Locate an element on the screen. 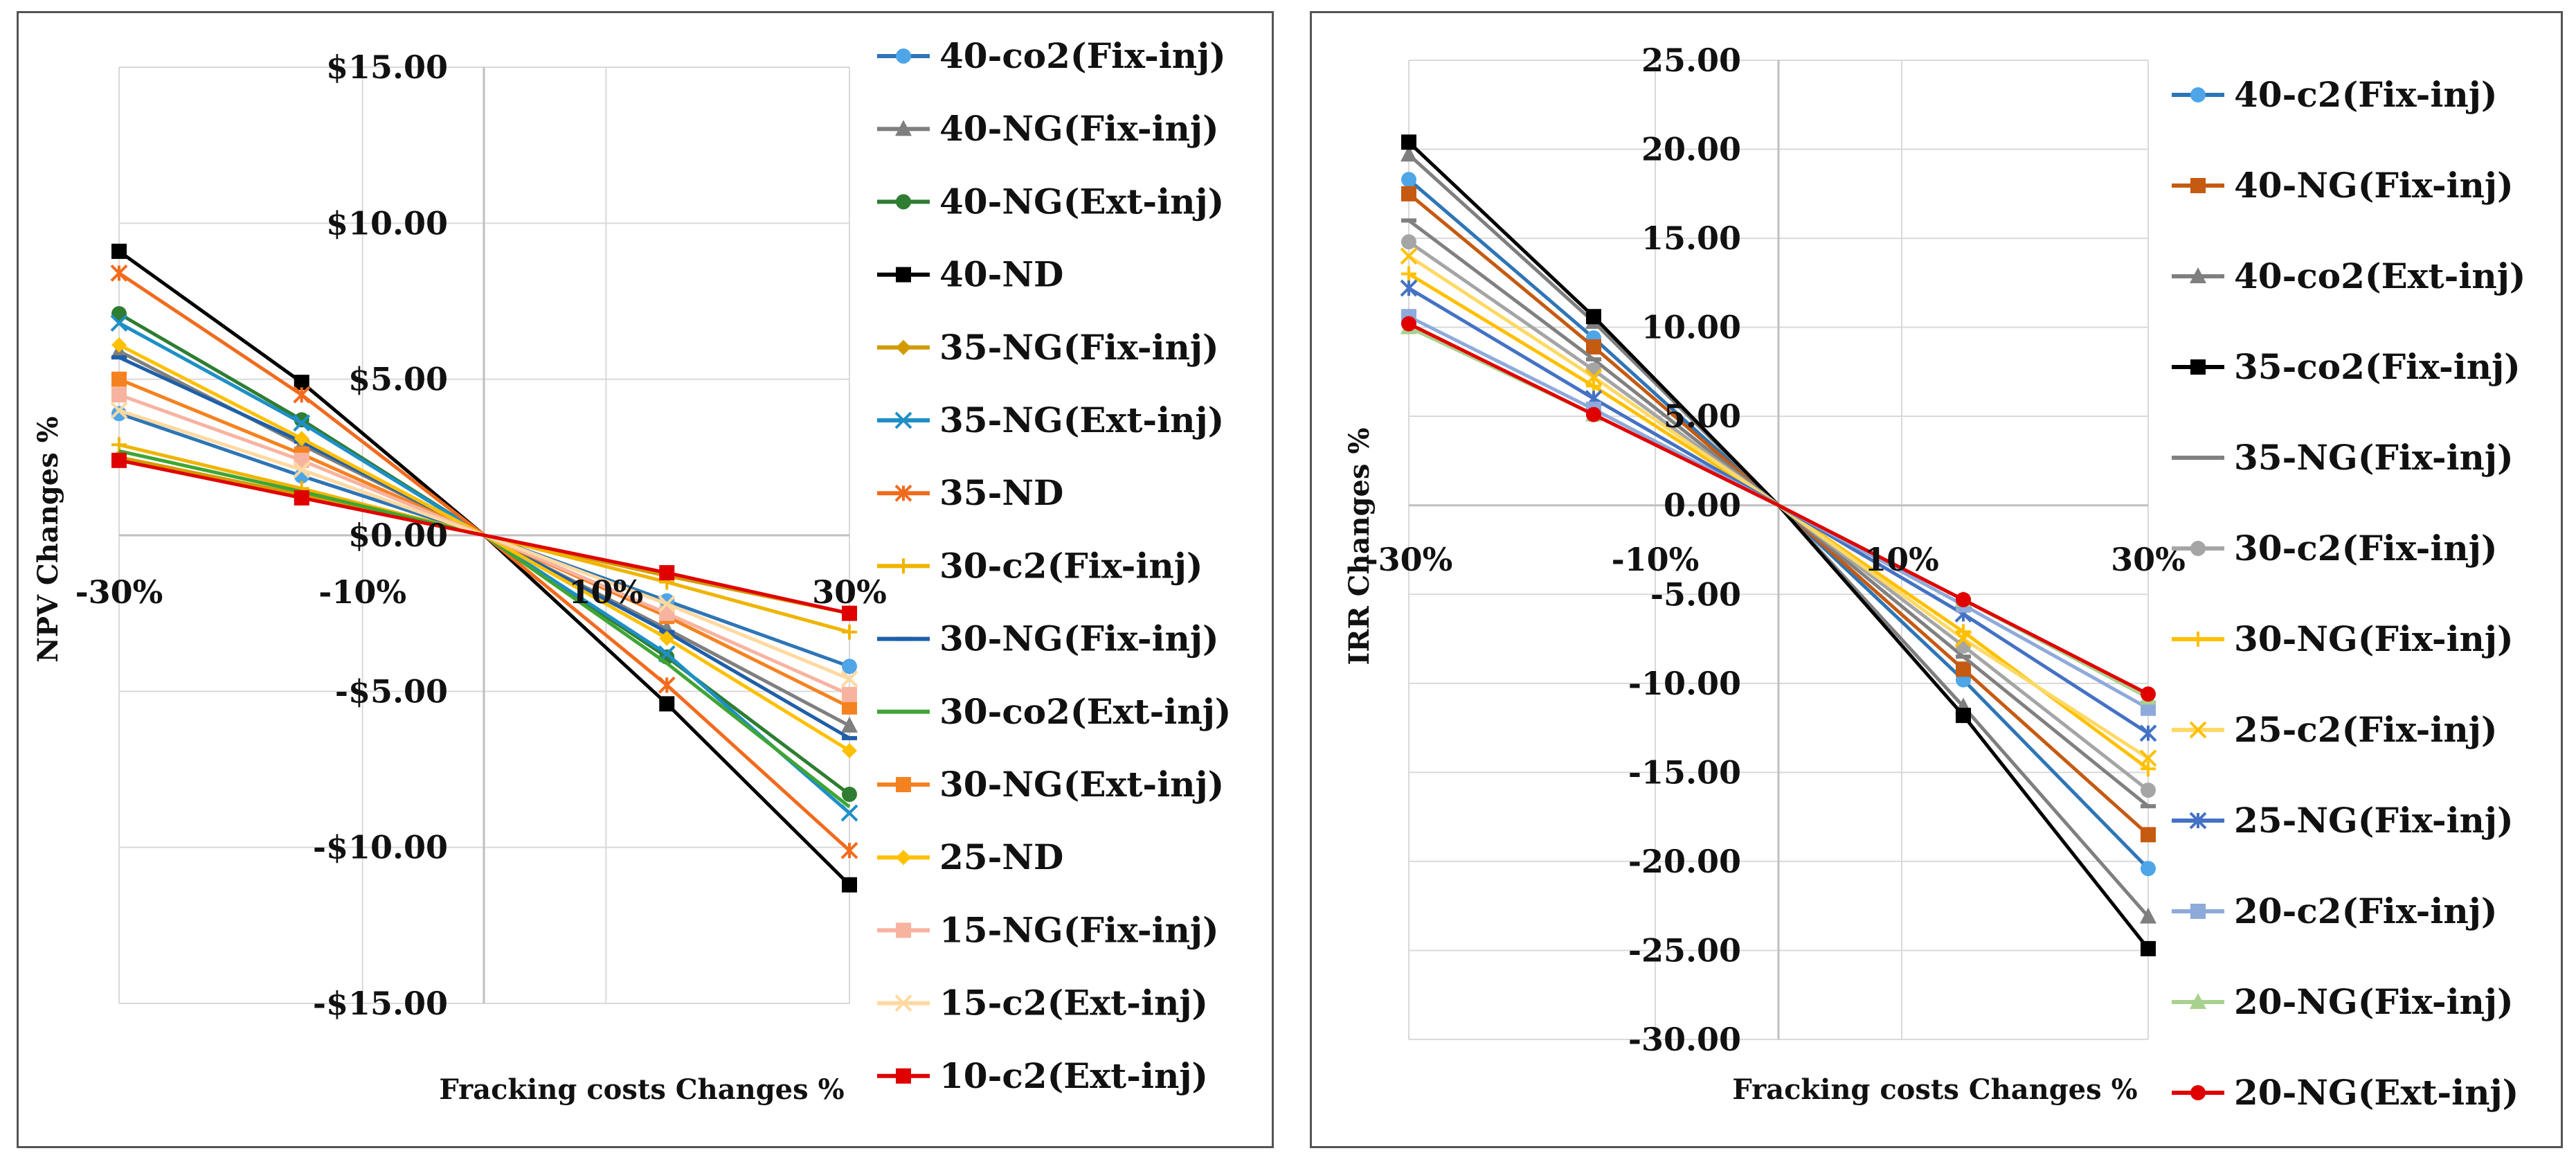 This screenshot has height=1162, width=2576. x-axis-label: Fracking costs Changes % is located at coordinates (1934, 1089).